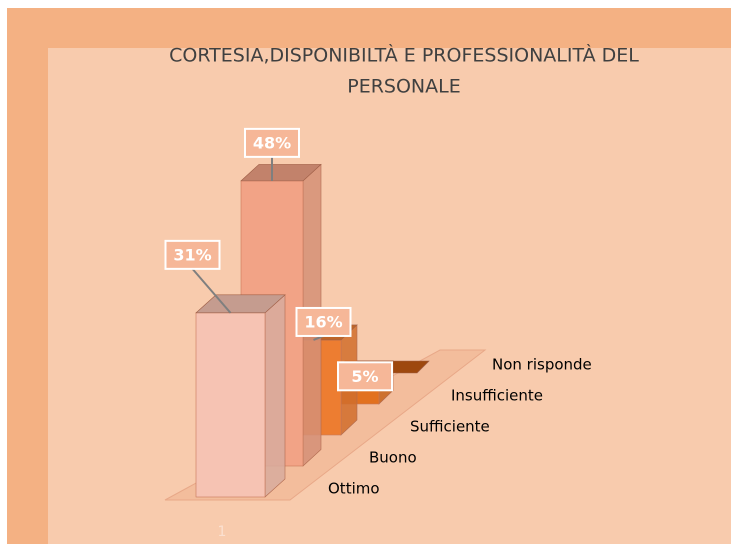 The width and height of the screenshot is (731, 544). What do you see at coordinates (275, 396) in the screenshot?
I see `bar-side` at bounding box center [275, 396].